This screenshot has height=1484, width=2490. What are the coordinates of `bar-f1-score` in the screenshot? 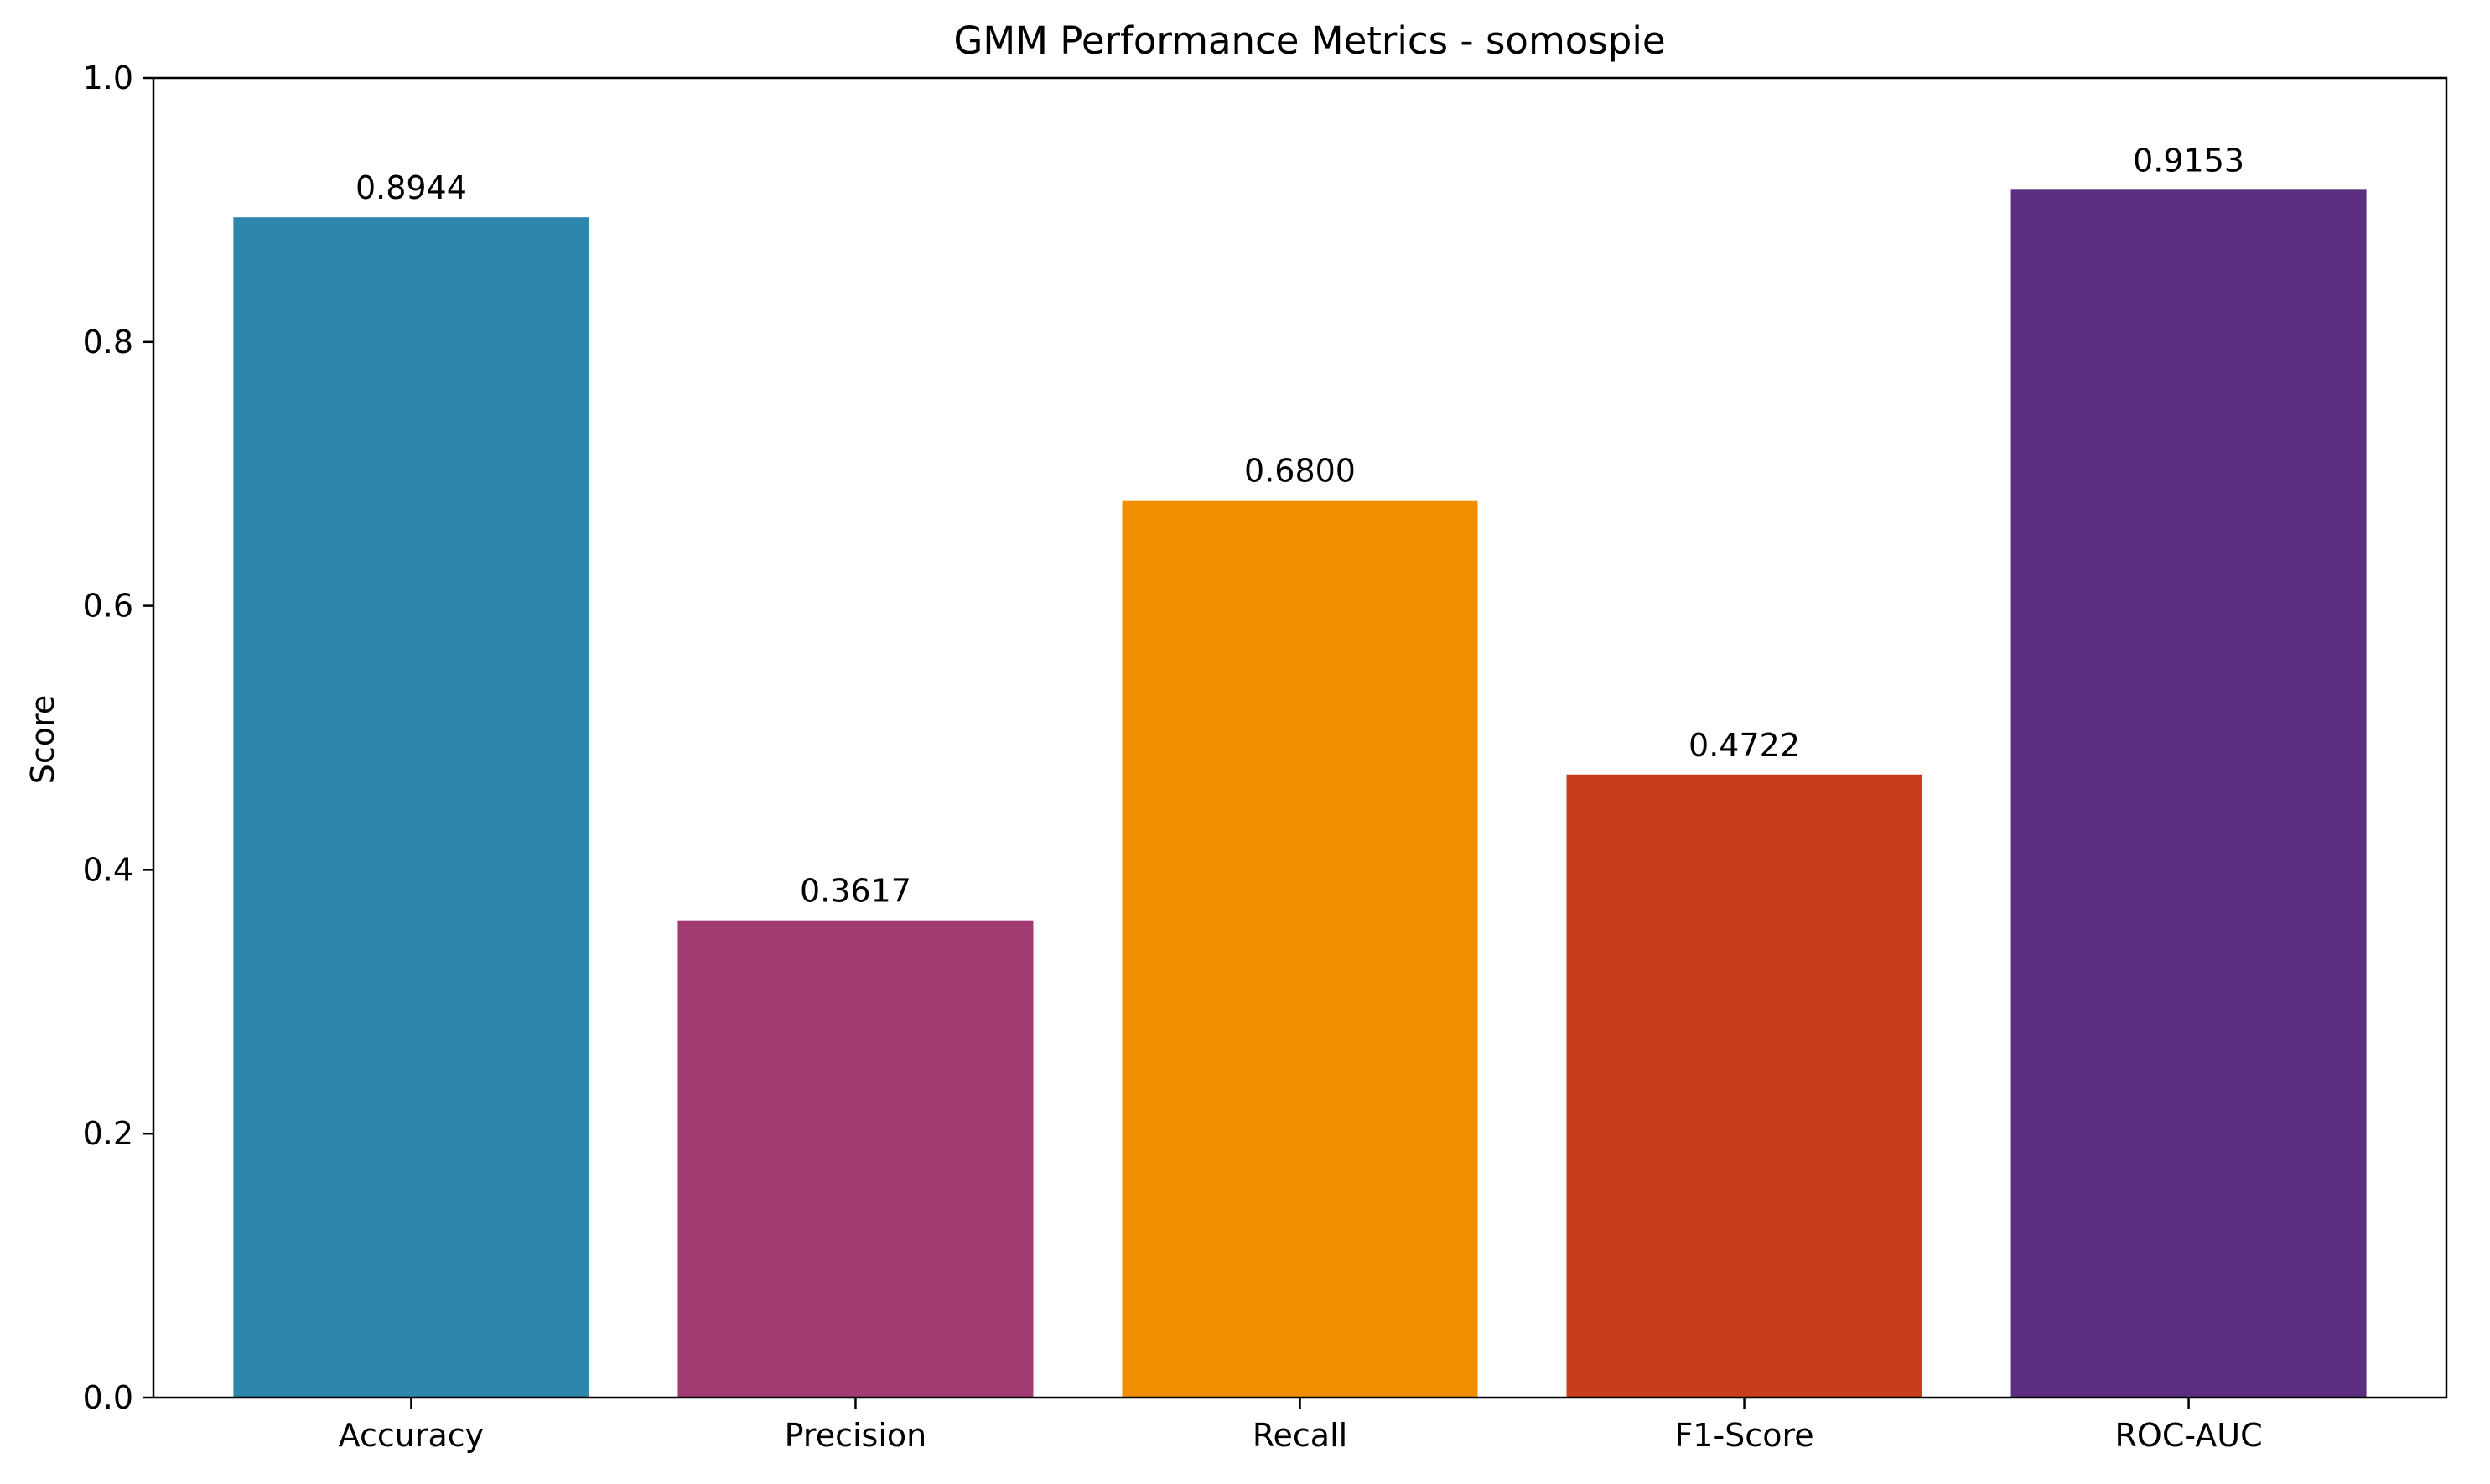 It's located at (1744, 1086).